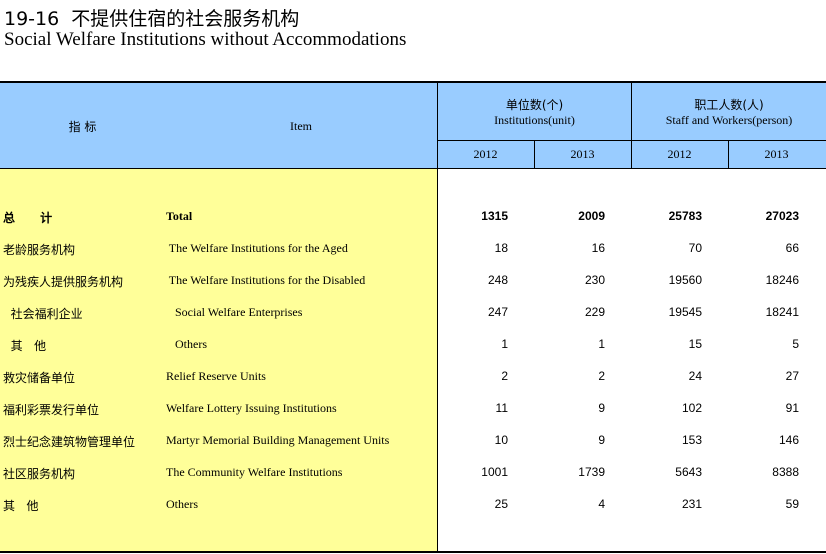  What do you see at coordinates (792, 408) in the screenshot?
I see `cell-value: 91` at bounding box center [792, 408].